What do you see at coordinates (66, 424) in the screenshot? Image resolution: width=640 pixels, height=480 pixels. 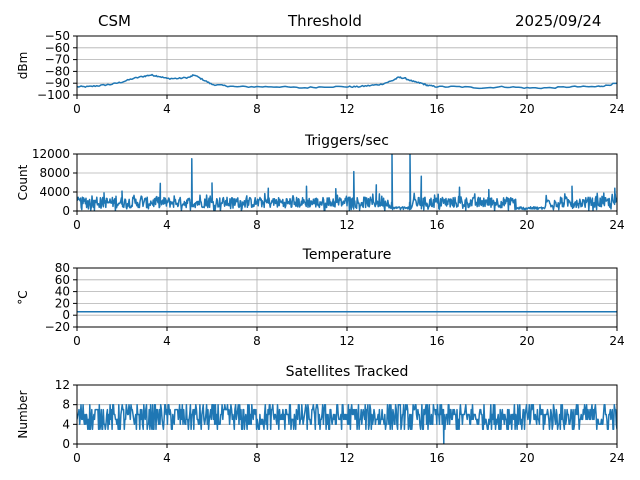 I see `y-tick-label: 4` at bounding box center [66, 424].